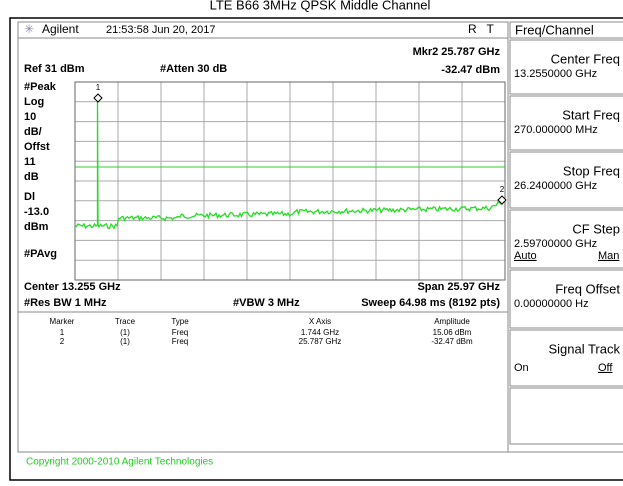  Describe the element at coordinates (470, 70) in the screenshot. I see `marker-amp: -32.47 dBm` at that location.